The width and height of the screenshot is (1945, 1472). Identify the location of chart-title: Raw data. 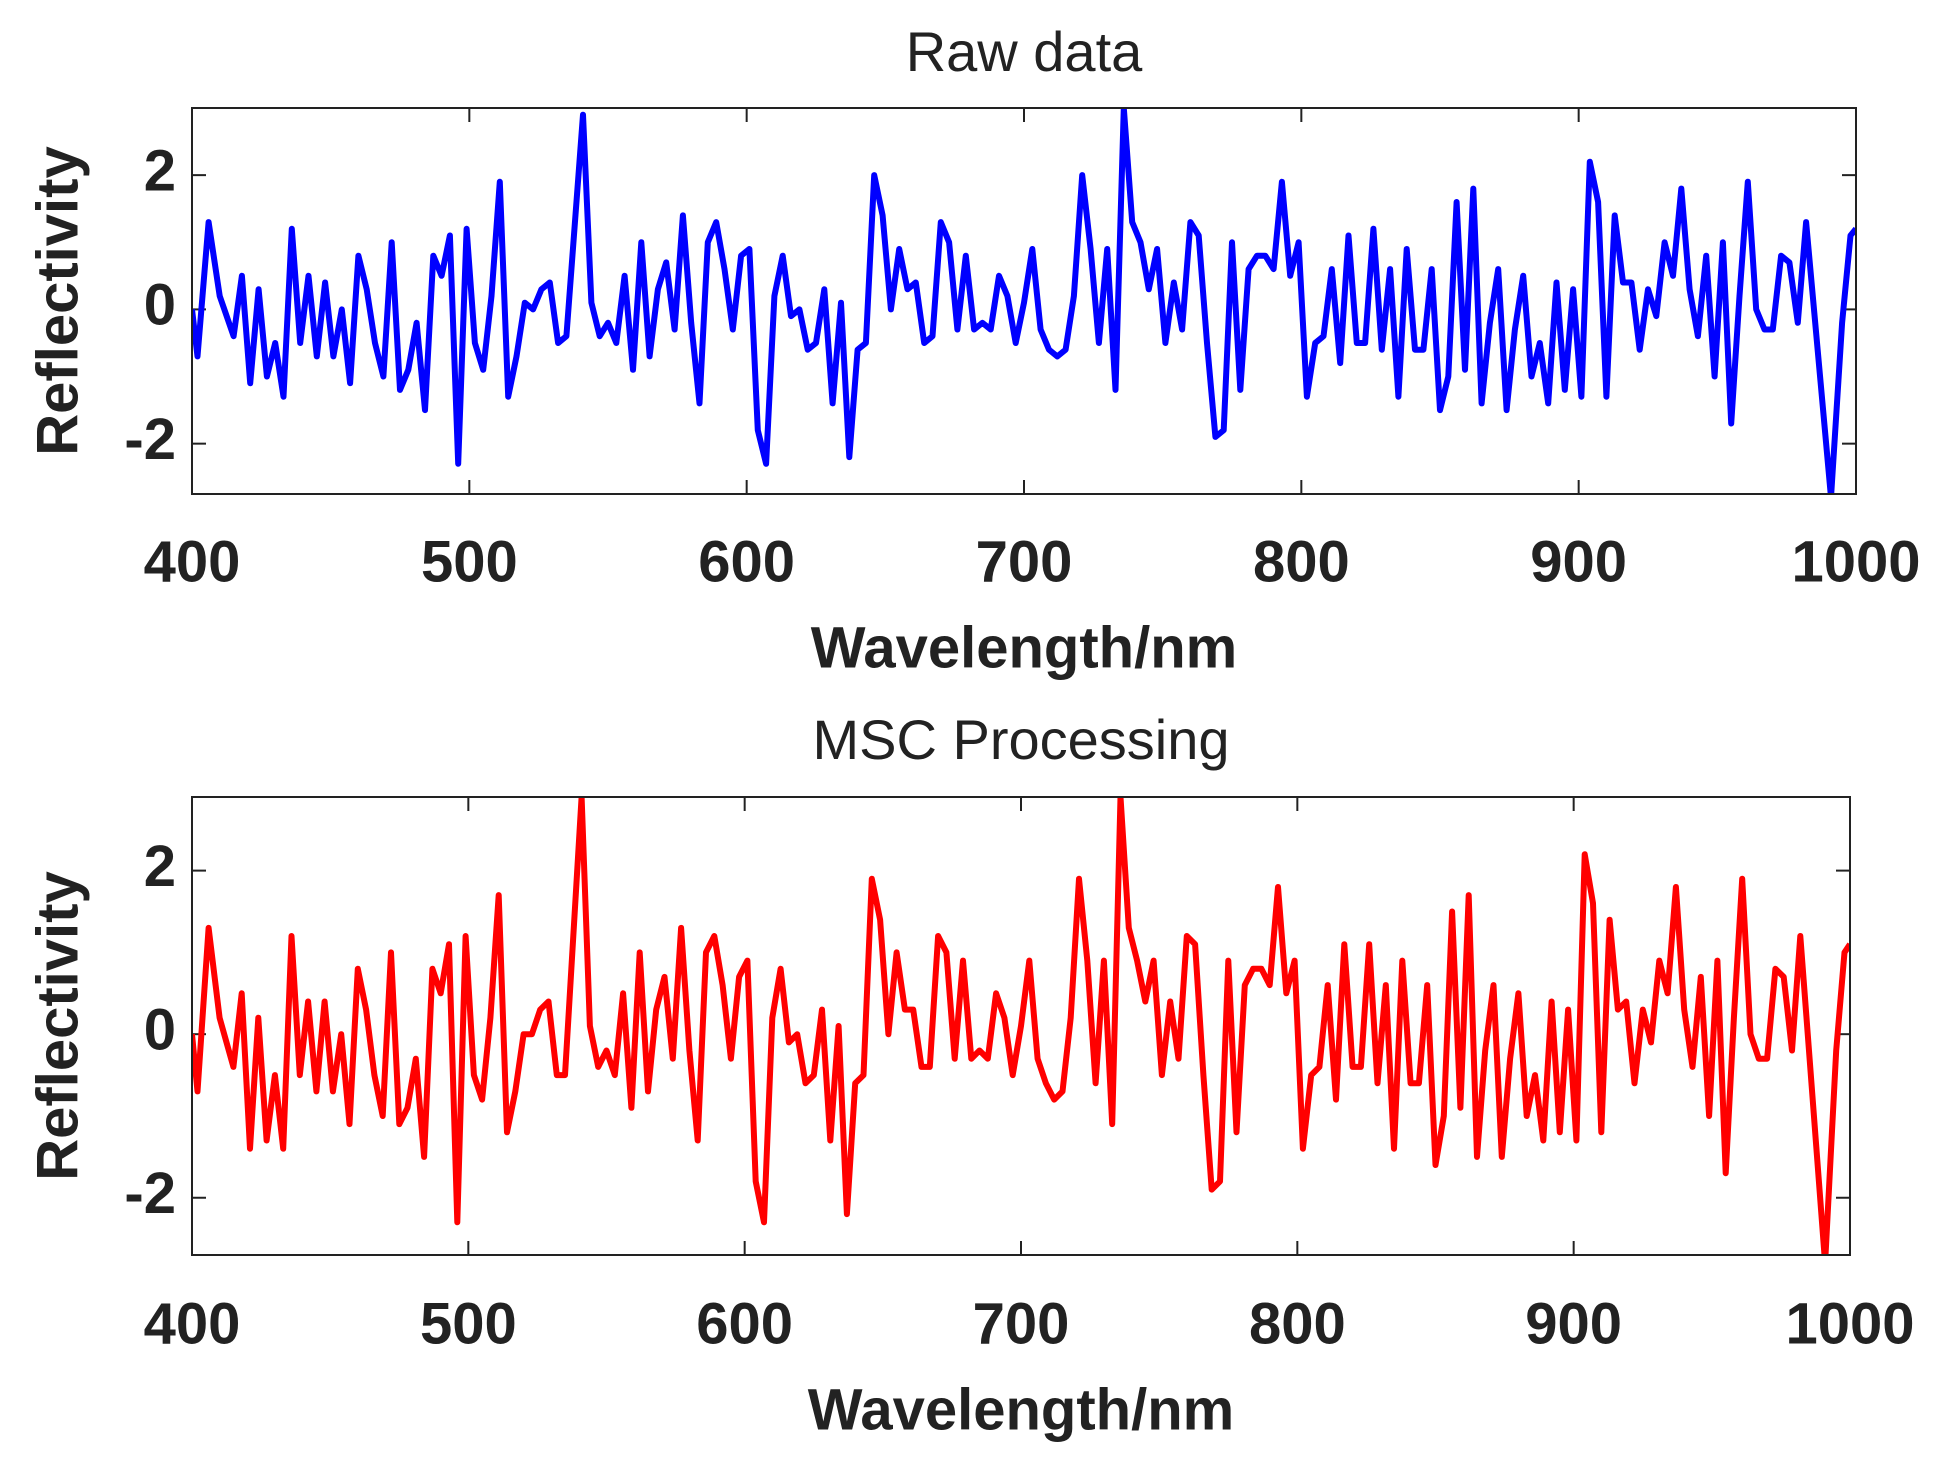
(1024, 51).